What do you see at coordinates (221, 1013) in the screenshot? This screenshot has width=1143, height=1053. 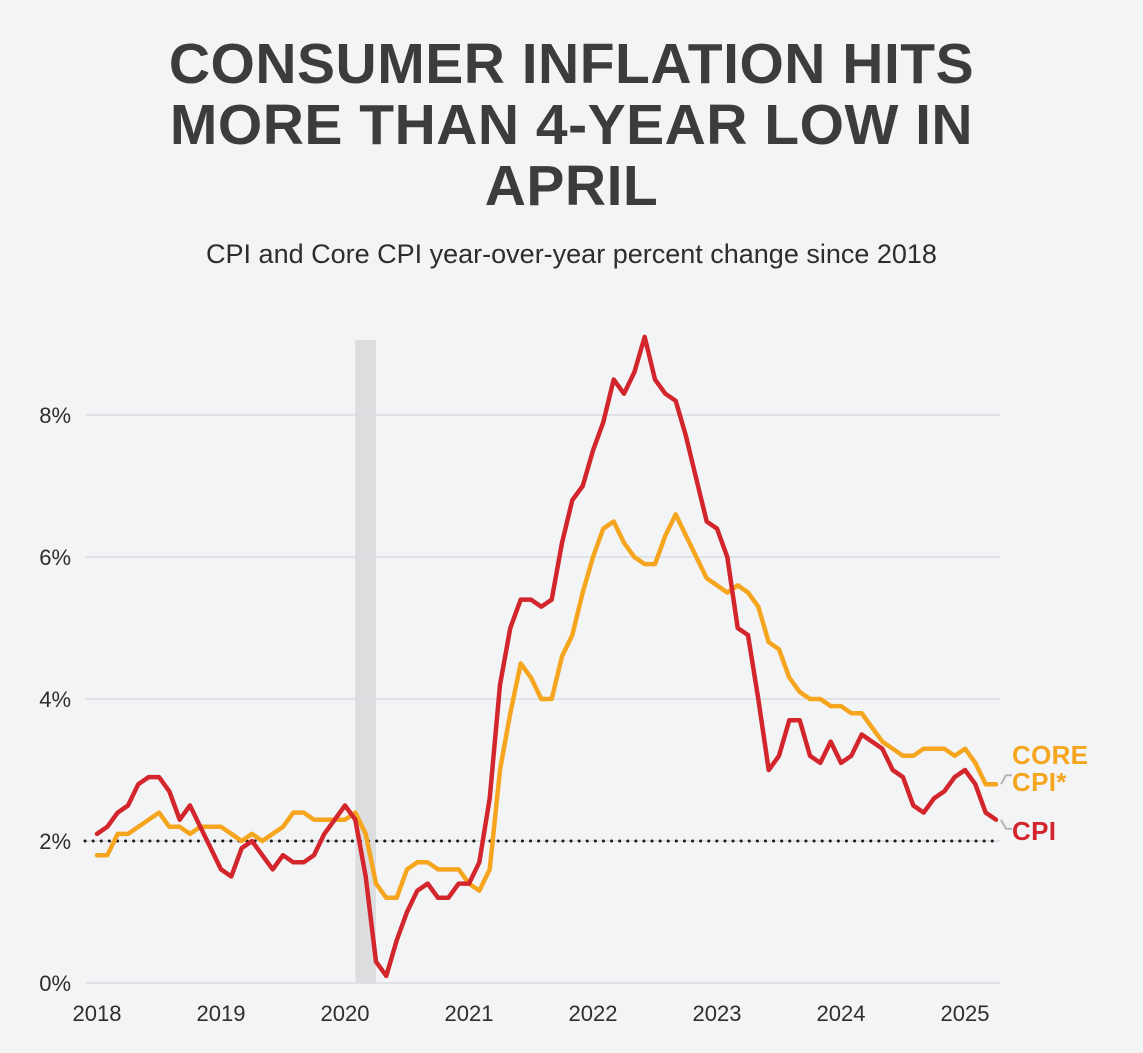 I see `x-tick-label: 2019` at bounding box center [221, 1013].